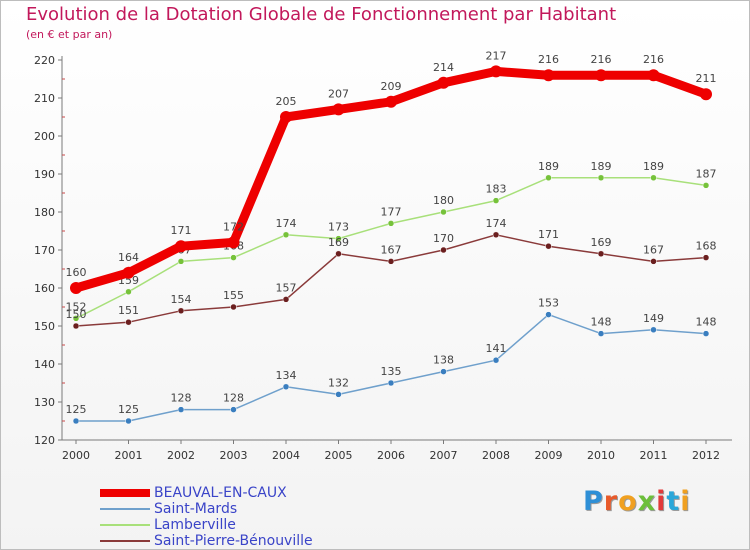 The height and width of the screenshot is (550, 750). I want to click on data-label: 211, so click(706, 78).